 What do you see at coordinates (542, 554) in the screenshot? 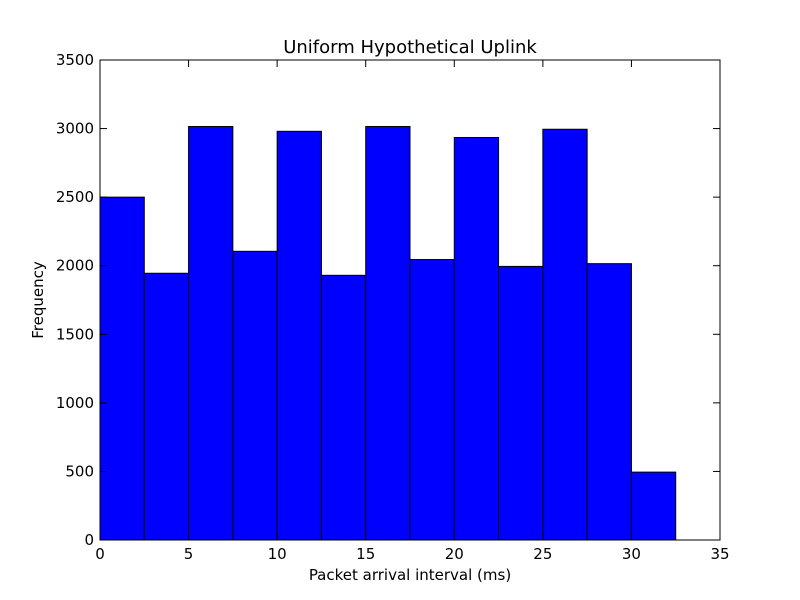
I see `x-tick-label: 25` at bounding box center [542, 554].